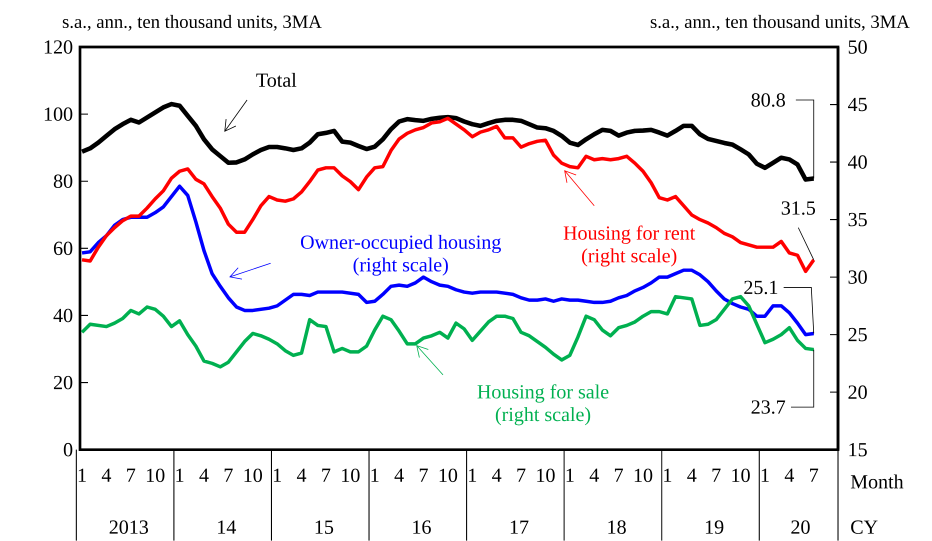  What do you see at coordinates (769, 407) in the screenshot?
I see `data-label: 23.7` at bounding box center [769, 407].